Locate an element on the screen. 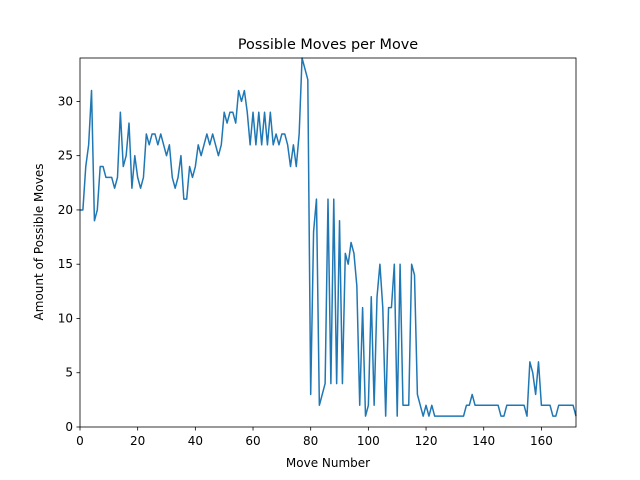 This screenshot has height=480, width=640. x-tick-label: 160 is located at coordinates (541, 441).